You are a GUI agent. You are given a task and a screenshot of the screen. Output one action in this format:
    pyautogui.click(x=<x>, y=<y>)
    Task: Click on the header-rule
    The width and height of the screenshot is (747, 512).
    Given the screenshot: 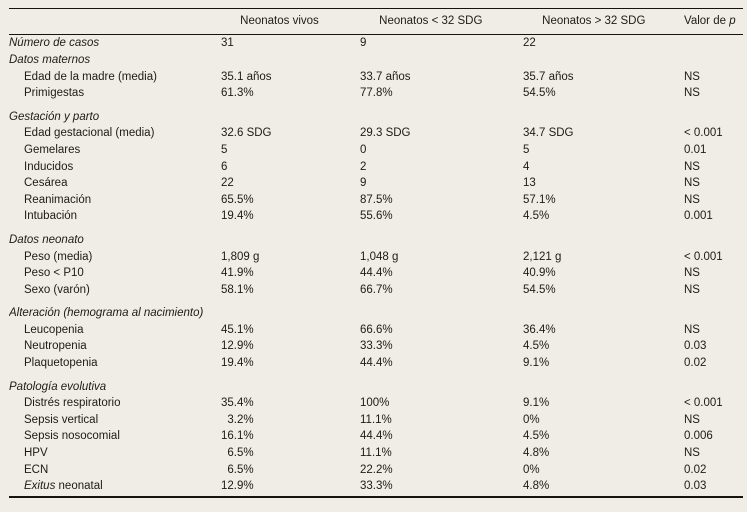 What is the action you would take?
    pyautogui.click(x=376, y=35)
    